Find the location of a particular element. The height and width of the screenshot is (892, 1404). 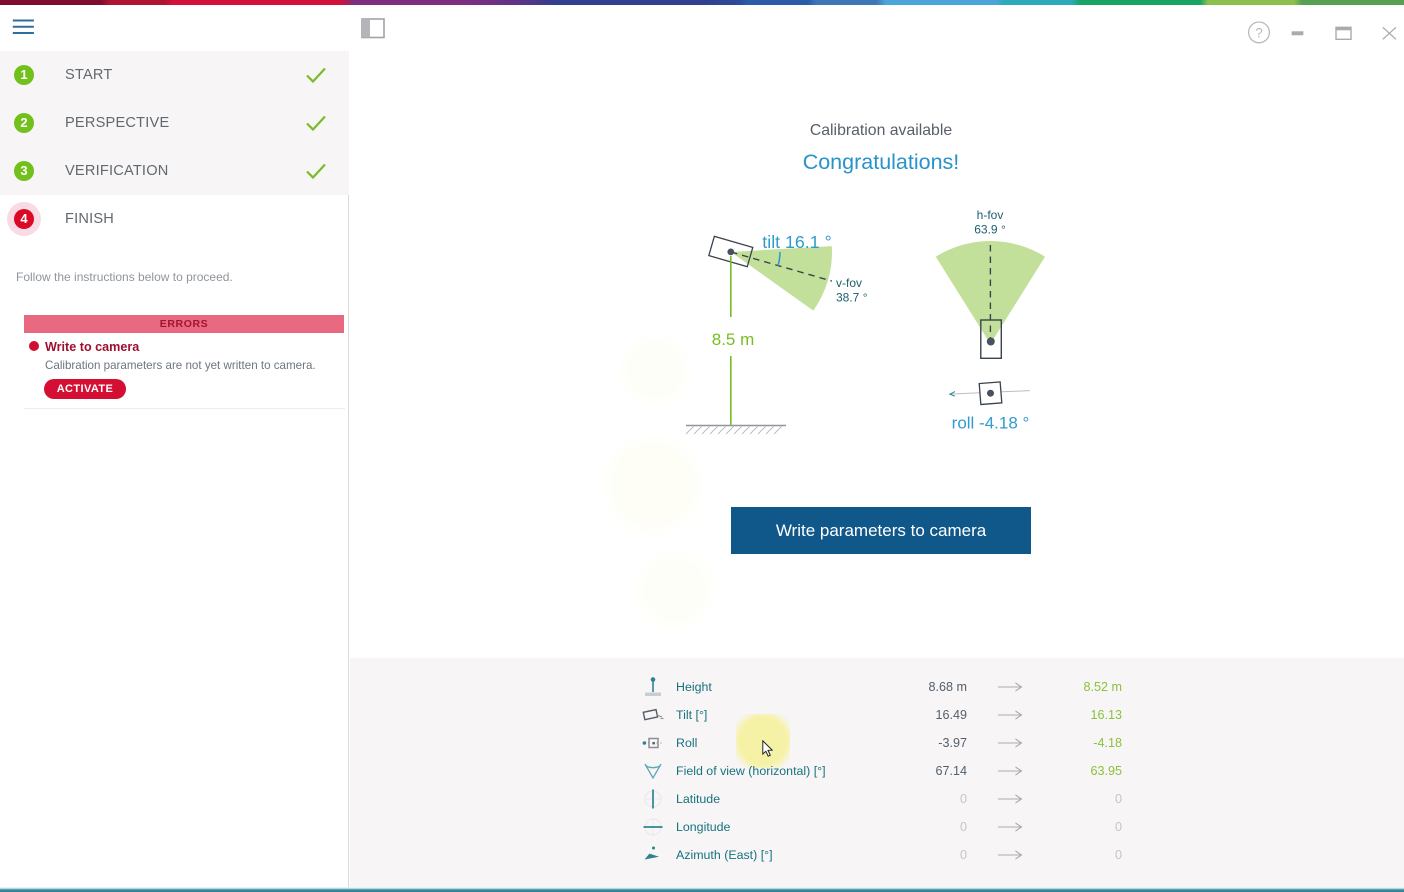

svg-text: h-fov is located at coordinates (990, 215).